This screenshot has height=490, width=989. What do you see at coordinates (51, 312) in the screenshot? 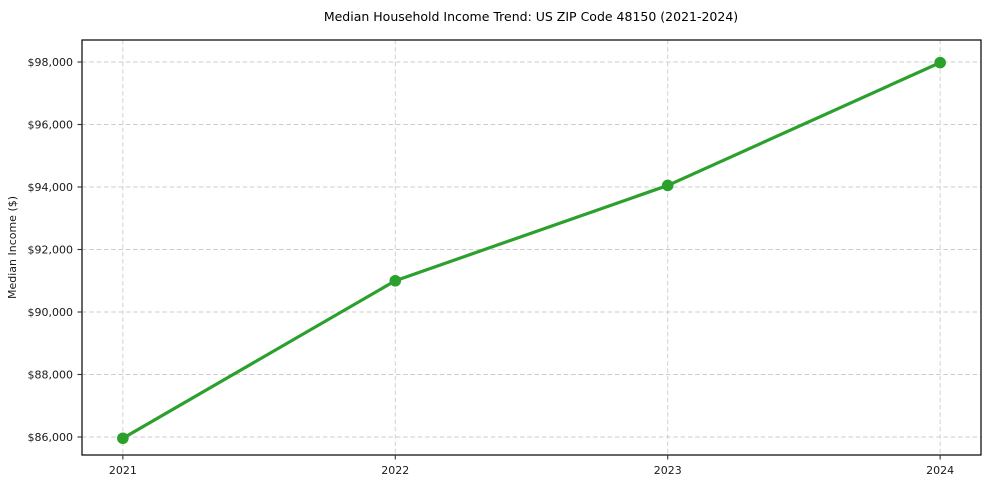
I see `y-tick-label: $90,000` at bounding box center [51, 312].